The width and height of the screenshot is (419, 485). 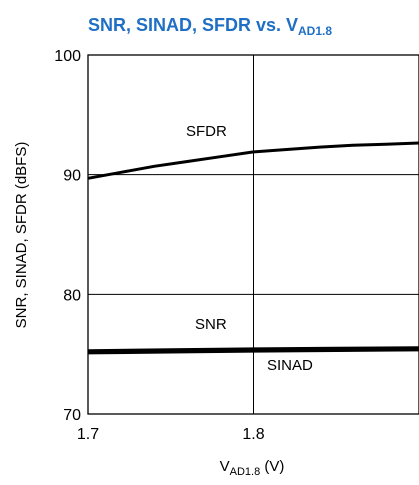 What do you see at coordinates (67, 236) in the screenshot?
I see `y-tick-labels: 70 80 90 100` at bounding box center [67, 236].